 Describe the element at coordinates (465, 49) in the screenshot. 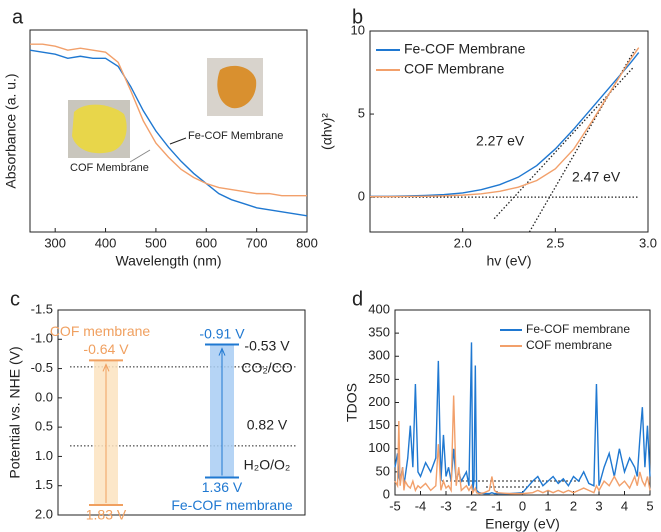

I see `legend-label: Fe-COF Membrane` at that location.